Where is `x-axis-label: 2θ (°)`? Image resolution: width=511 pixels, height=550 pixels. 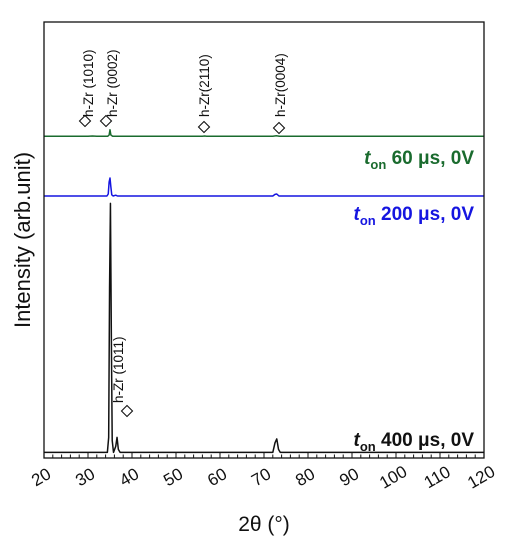 x-axis-label: 2θ (°) is located at coordinates (264, 524).